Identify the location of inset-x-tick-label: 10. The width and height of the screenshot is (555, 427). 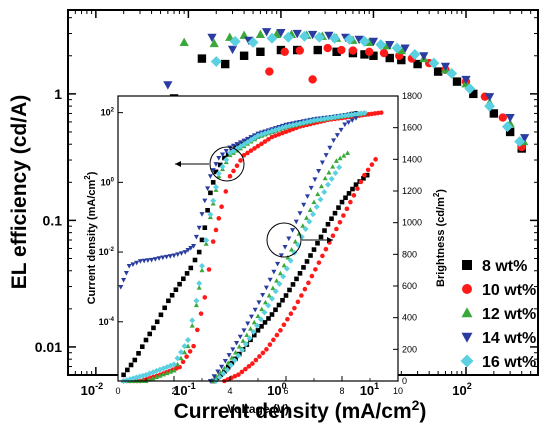
(398, 391).